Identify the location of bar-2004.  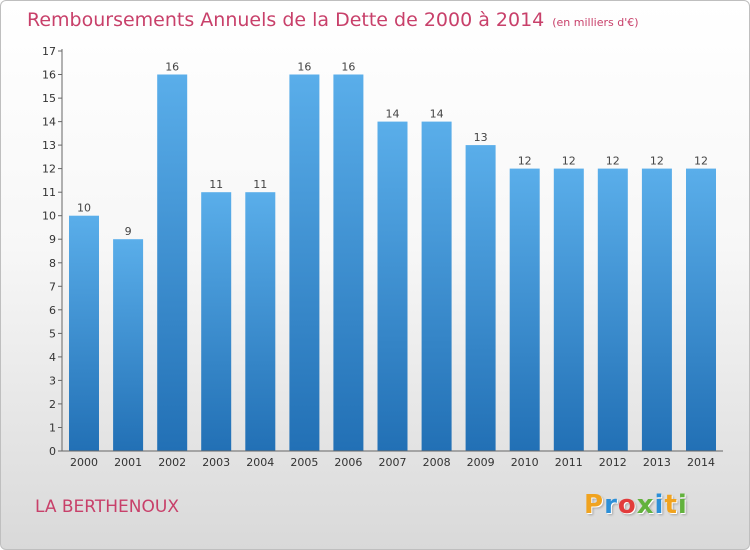
(260, 321).